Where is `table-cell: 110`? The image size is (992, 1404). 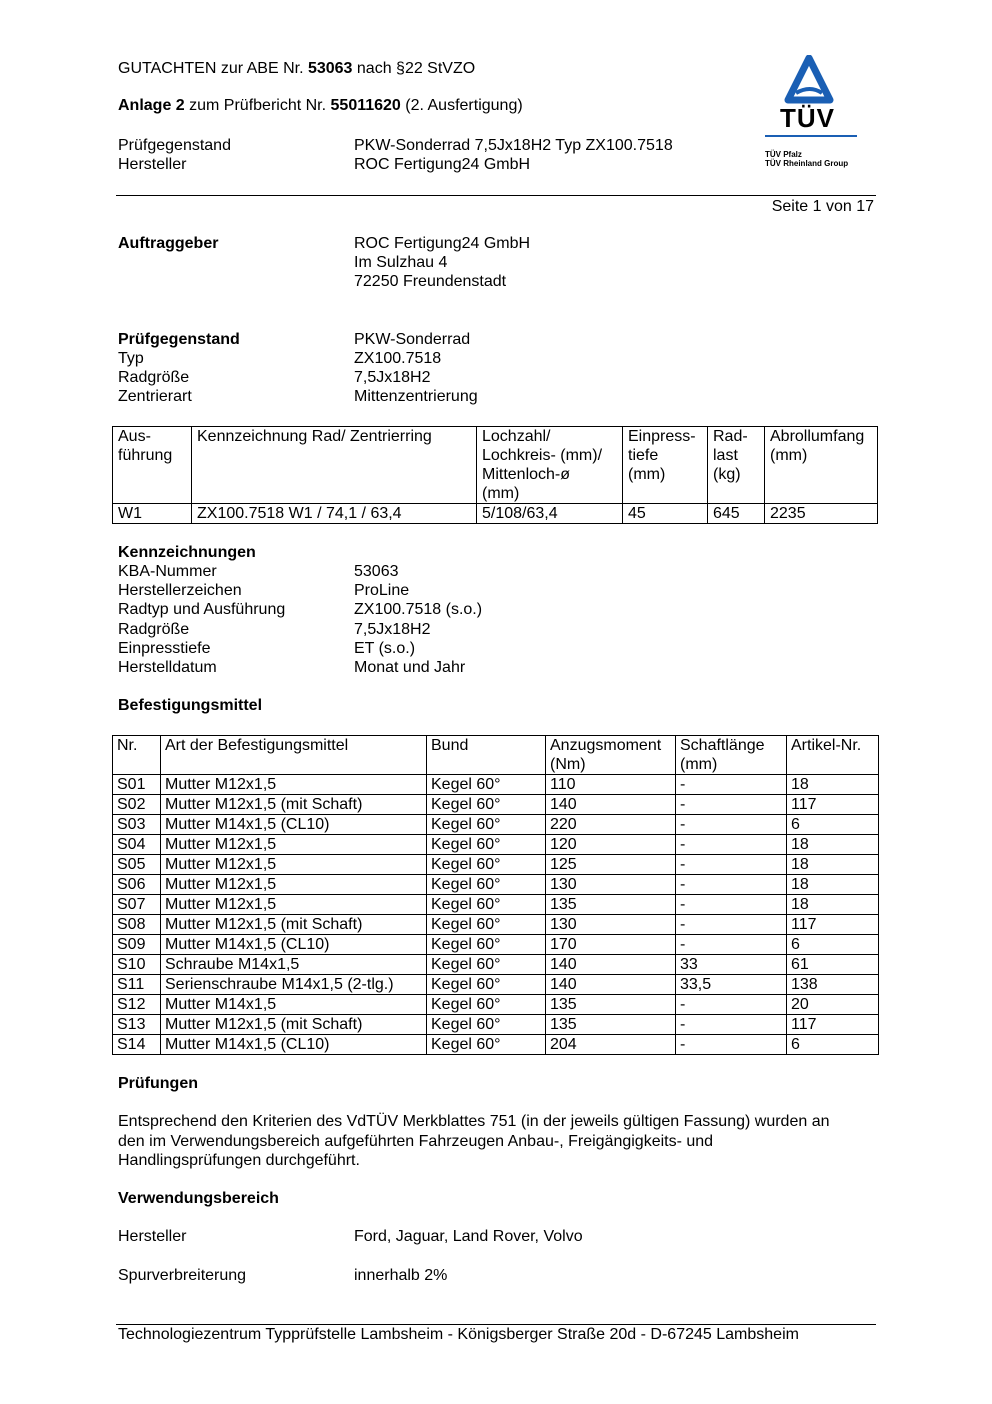 table-cell: 110 is located at coordinates (610, 784).